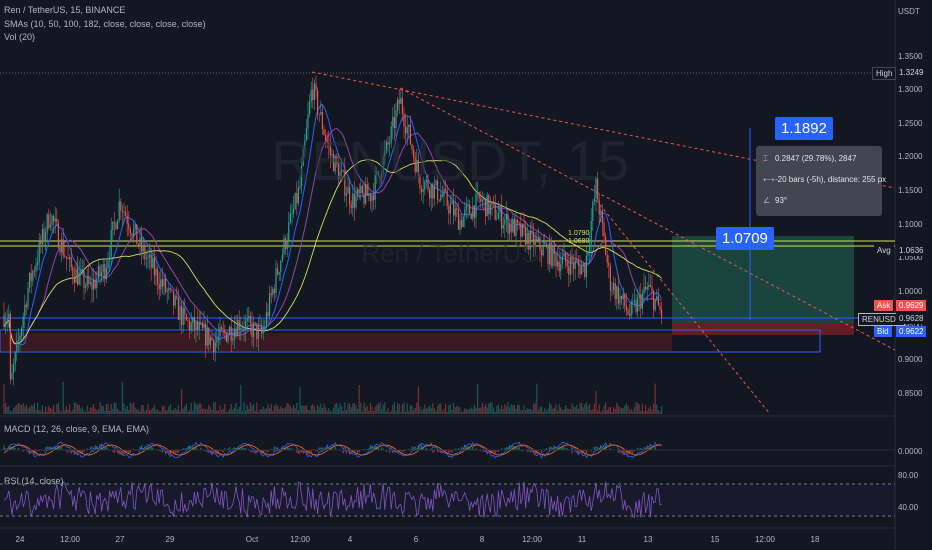 Image resolution: width=932 pixels, height=550 pixels. Describe the element at coordinates (20, 37) in the screenshot. I see `vol-legend: Vol (20)` at that location.